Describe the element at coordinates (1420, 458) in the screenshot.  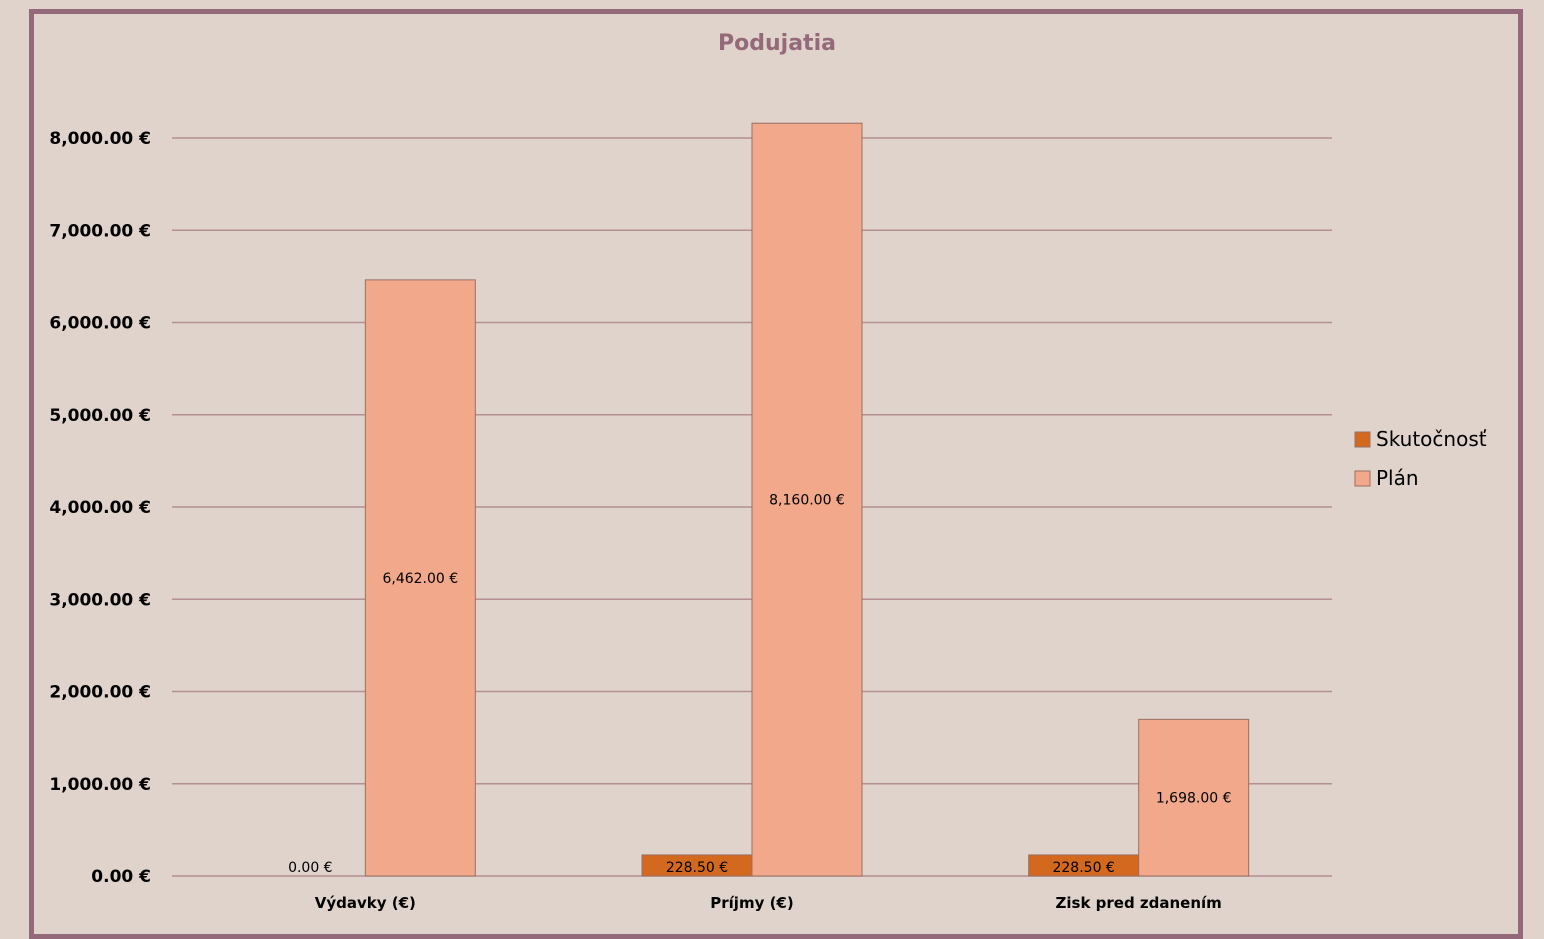
I see `legend: Skutočnosť Plán` at that location.